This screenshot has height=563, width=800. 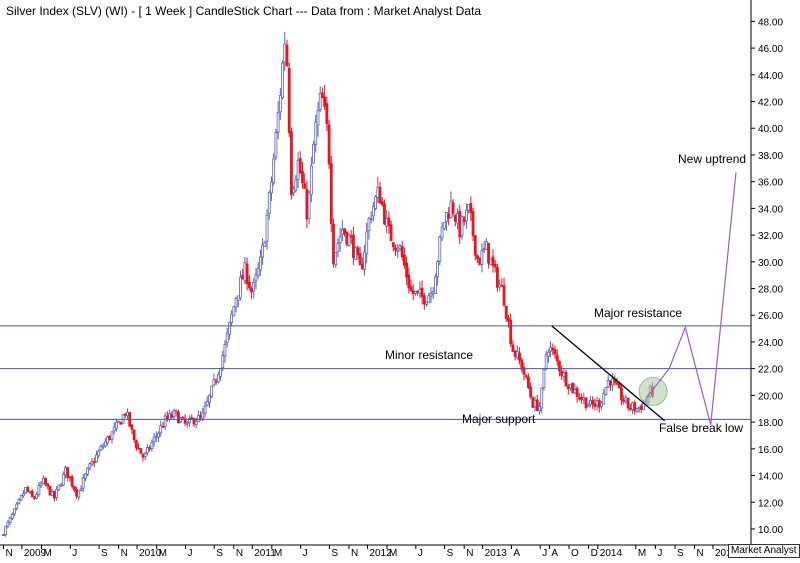 I want to click on y-tick-label: 36.00, so click(x=770, y=183).